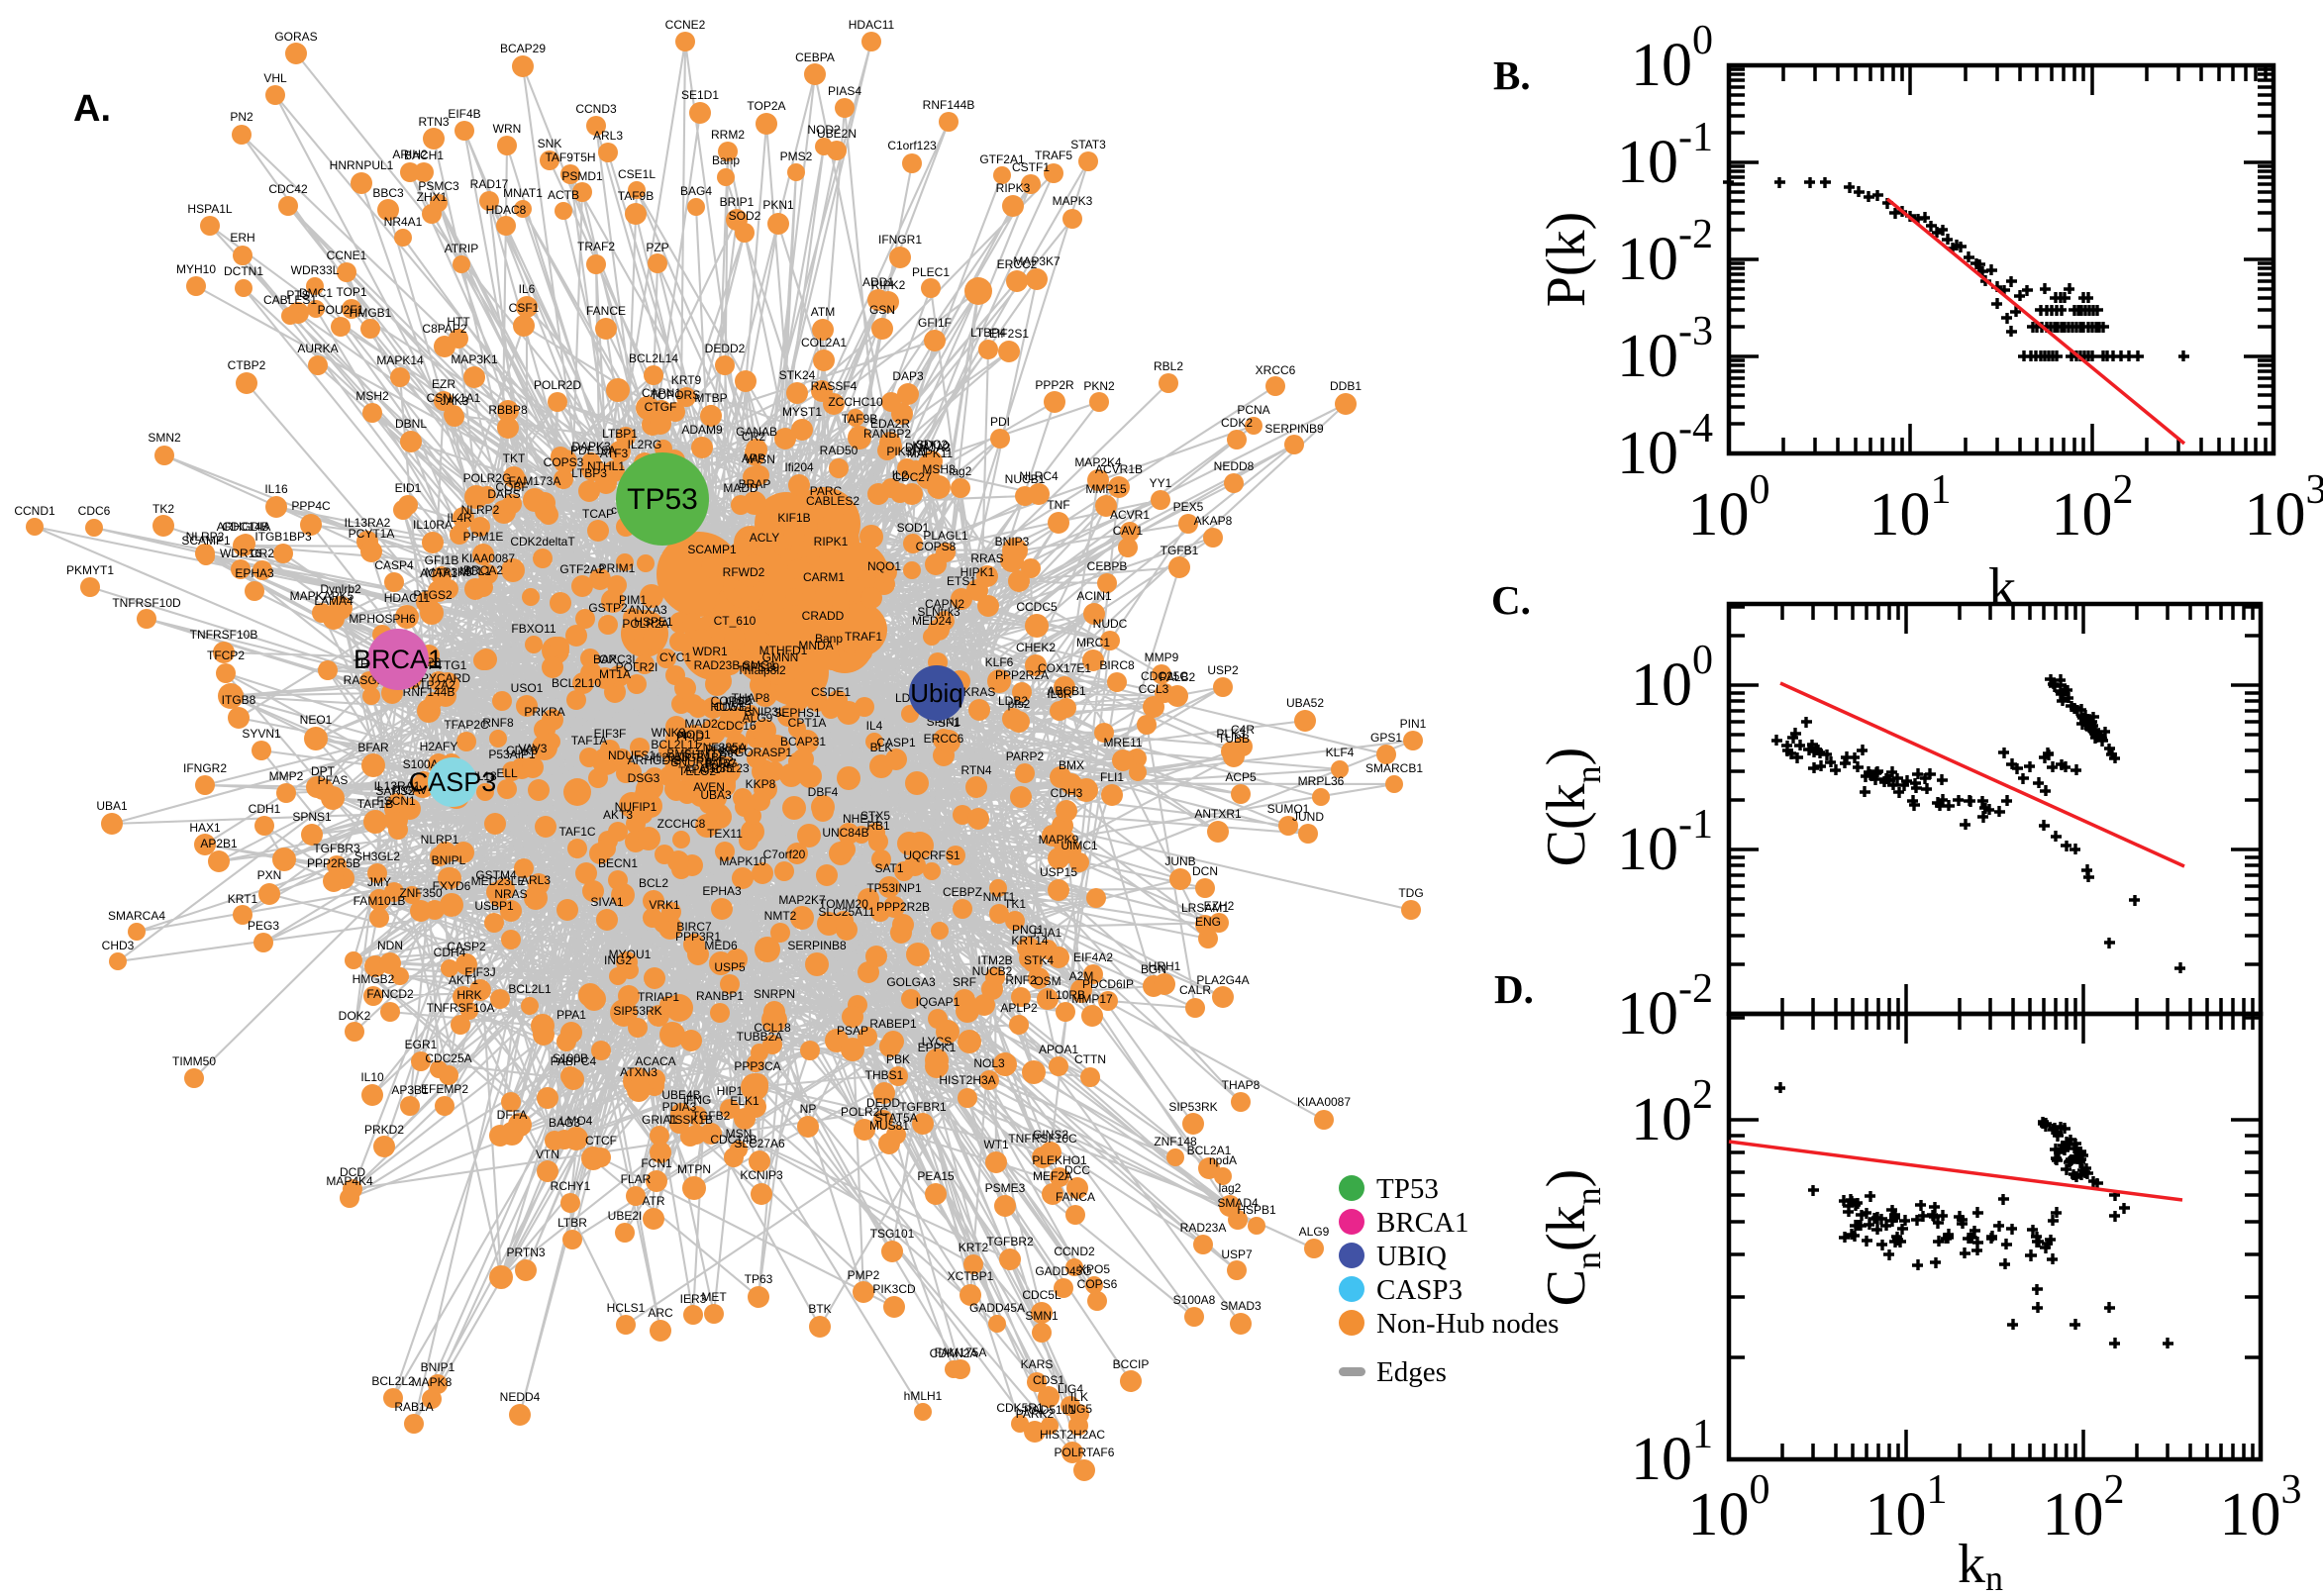 This screenshot has height=1596, width=2323. I want to click on svg-text: D., so click(1514, 989).